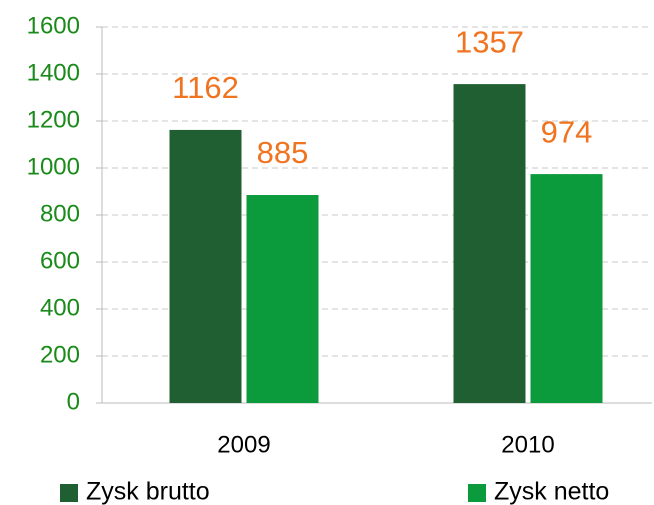 The height and width of the screenshot is (505, 654). What do you see at coordinates (60, 307) in the screenshot?
I see `y-tick-label: 400` at bounding box center [60, 307].